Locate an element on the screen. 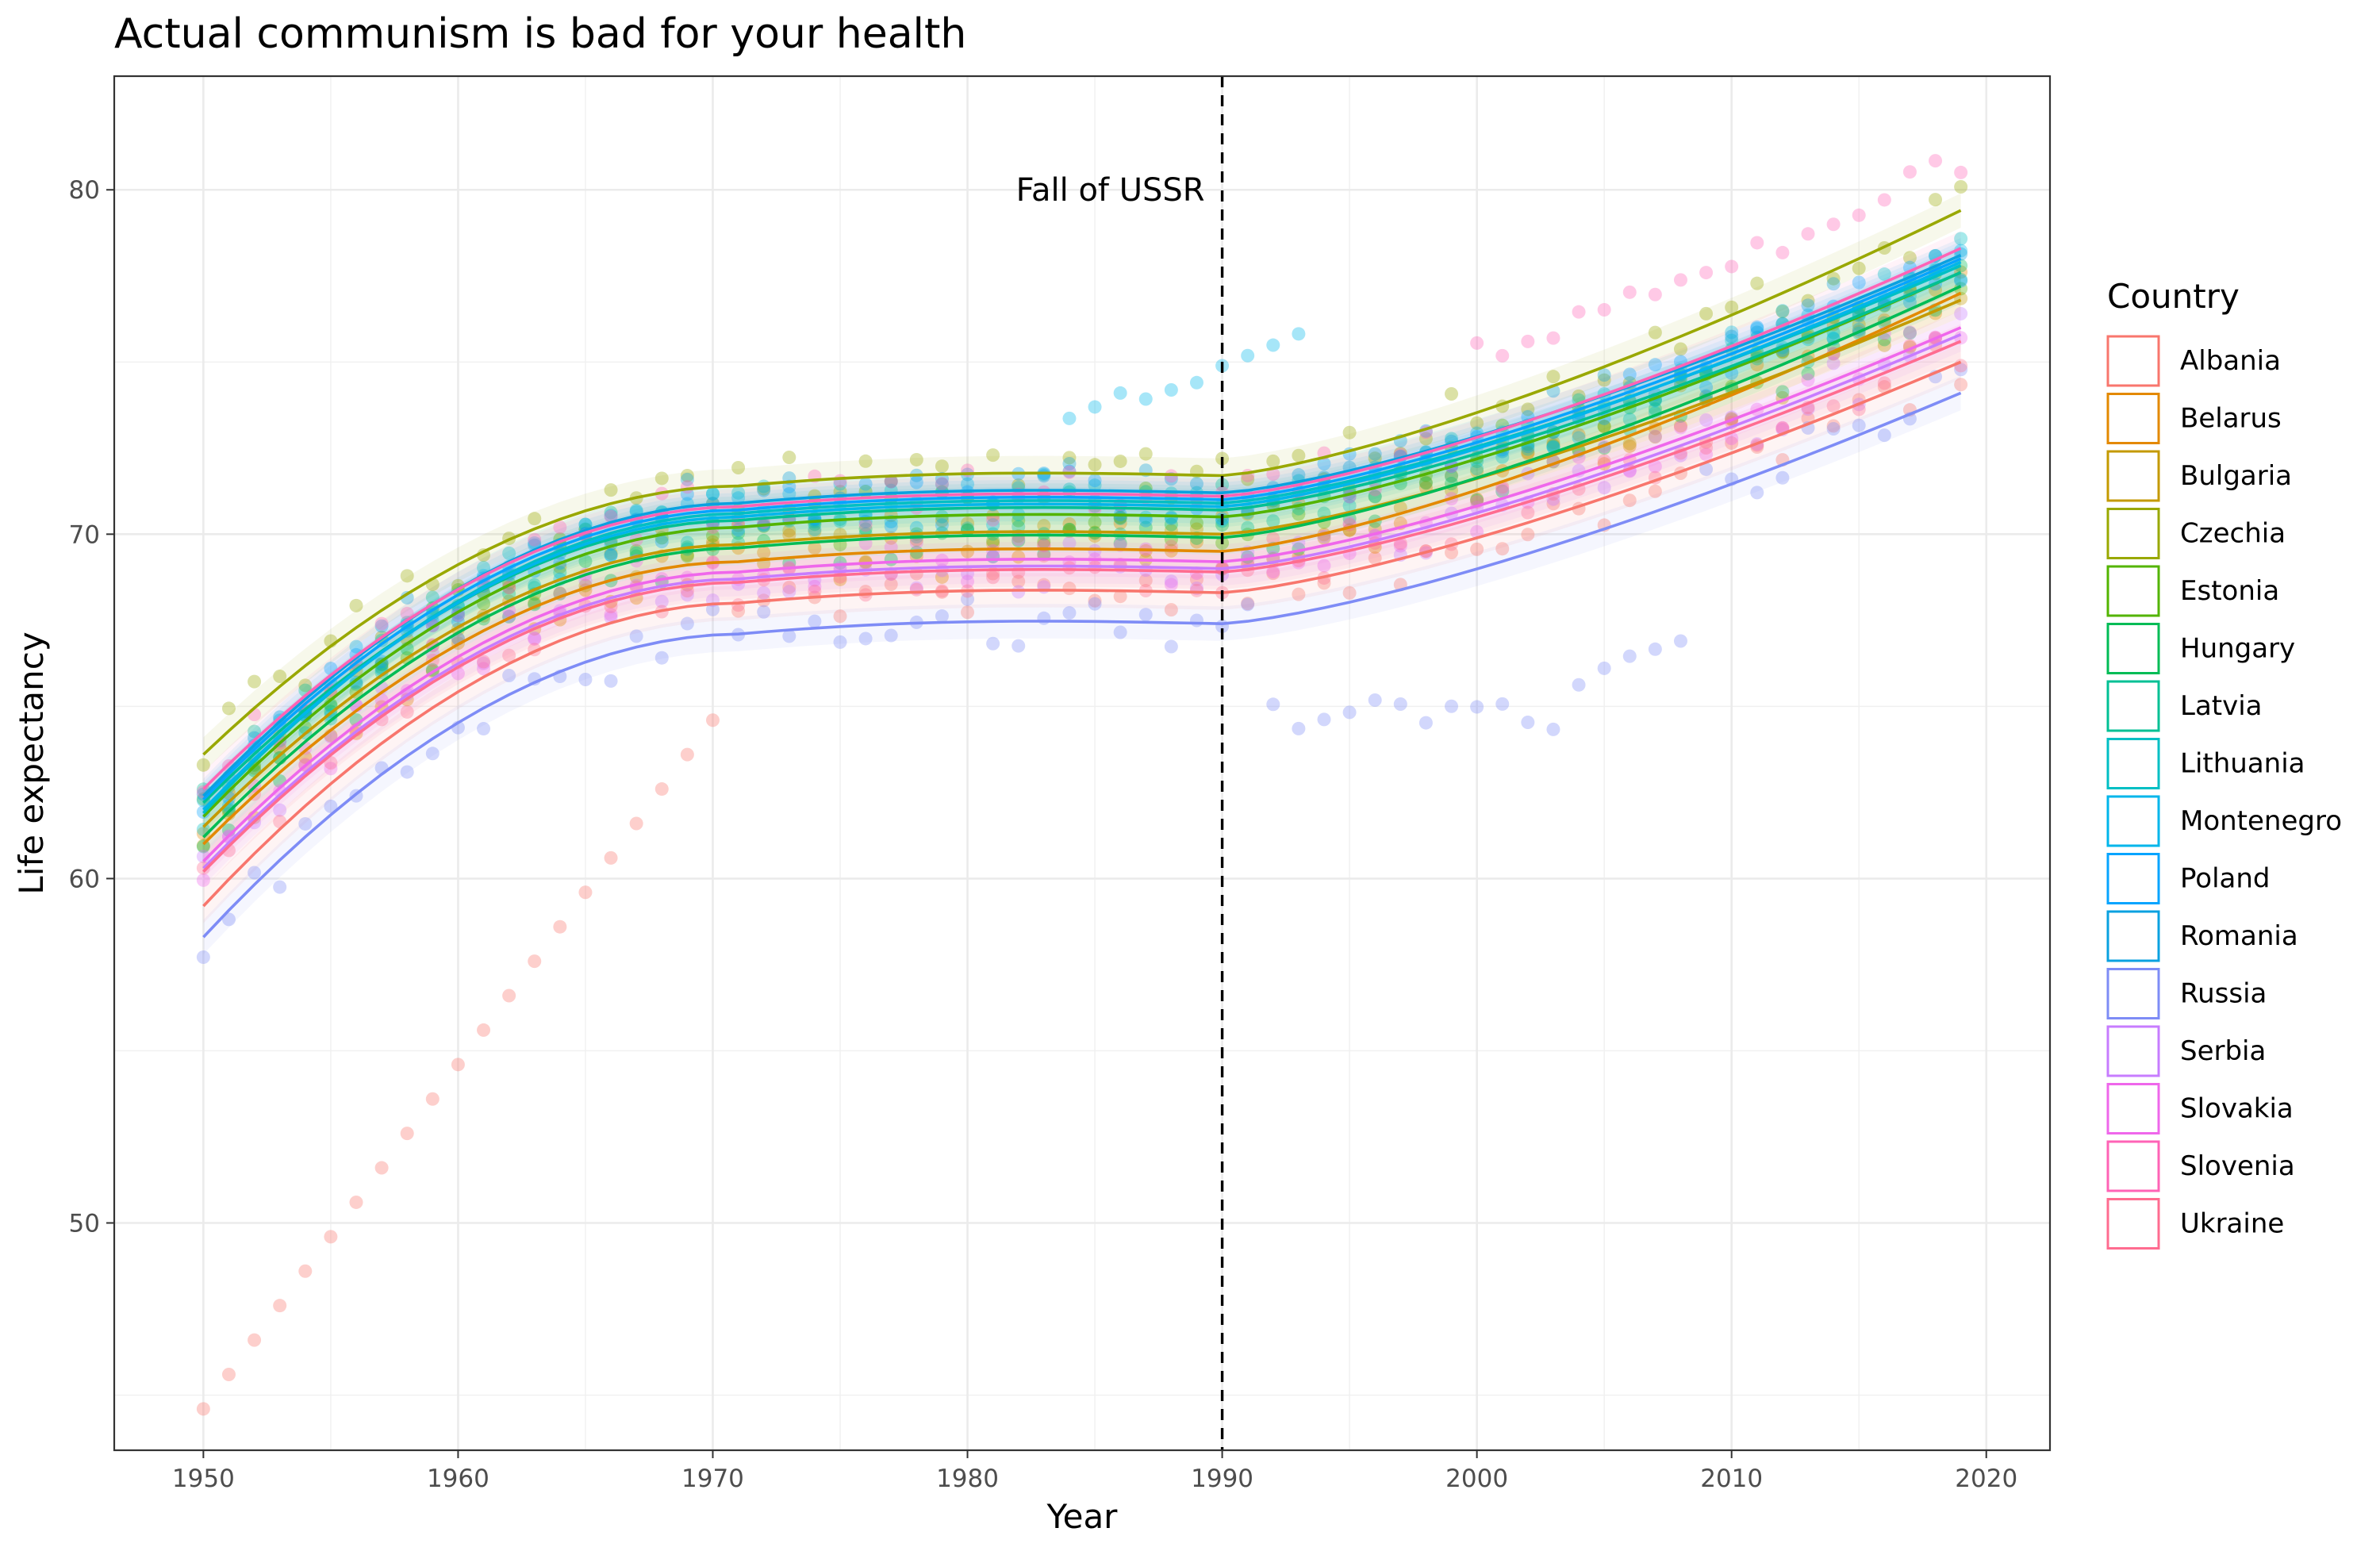  legend-label-serbia: Serbia is located at coordinates (2223, 1051).